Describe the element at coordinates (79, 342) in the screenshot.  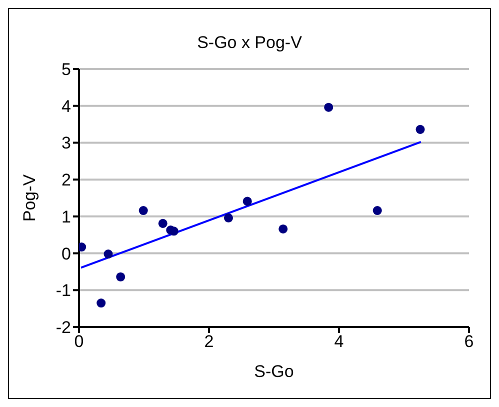
I see `x-tick-label: 0` at that location.